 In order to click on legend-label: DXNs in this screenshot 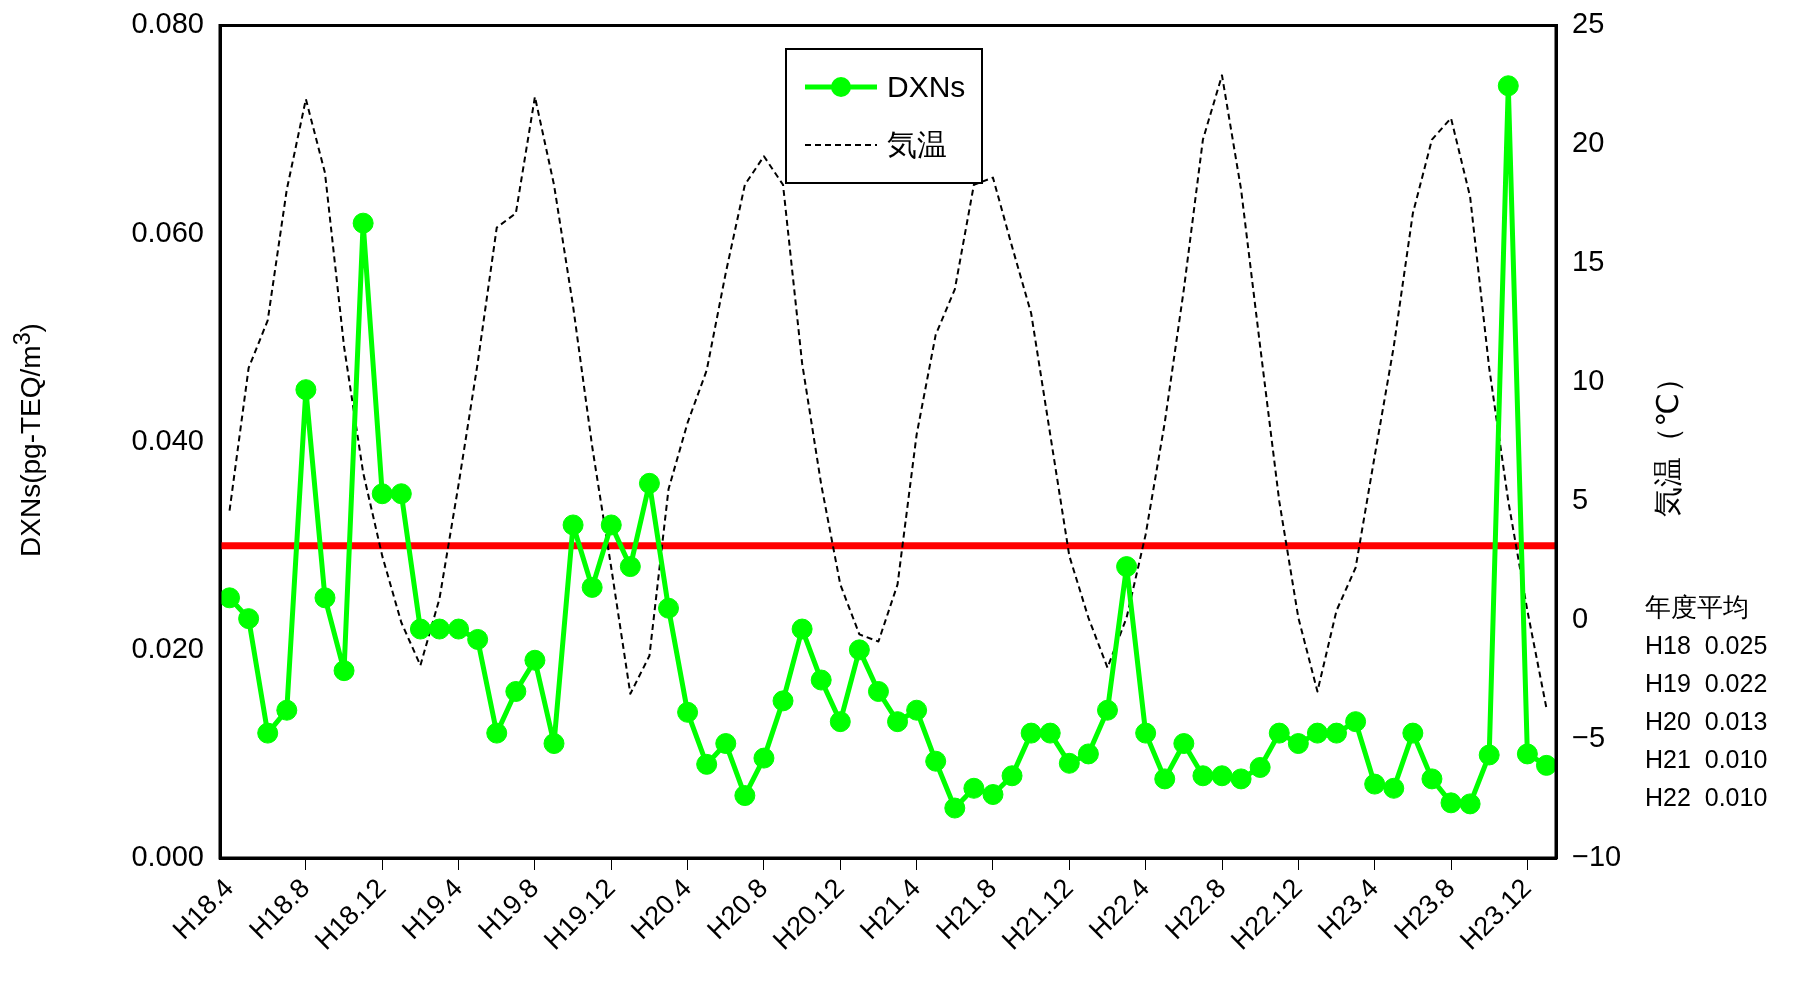, I will do `click(926, 87)`.